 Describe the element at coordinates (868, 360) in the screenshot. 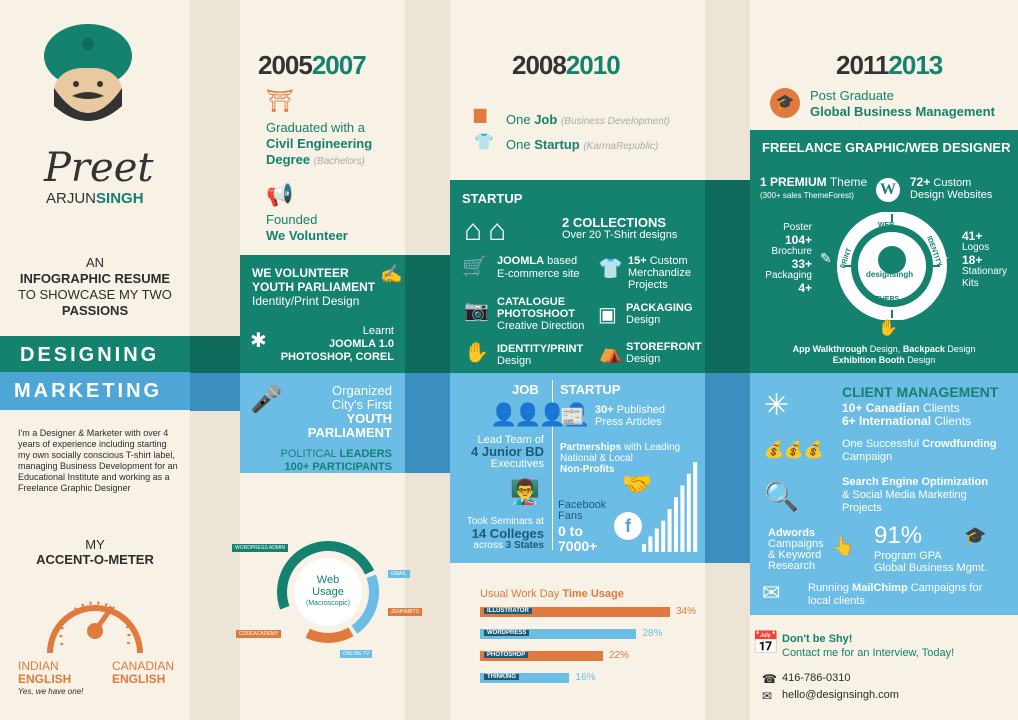

I see `aw5: Exhibition Booth` at that location.